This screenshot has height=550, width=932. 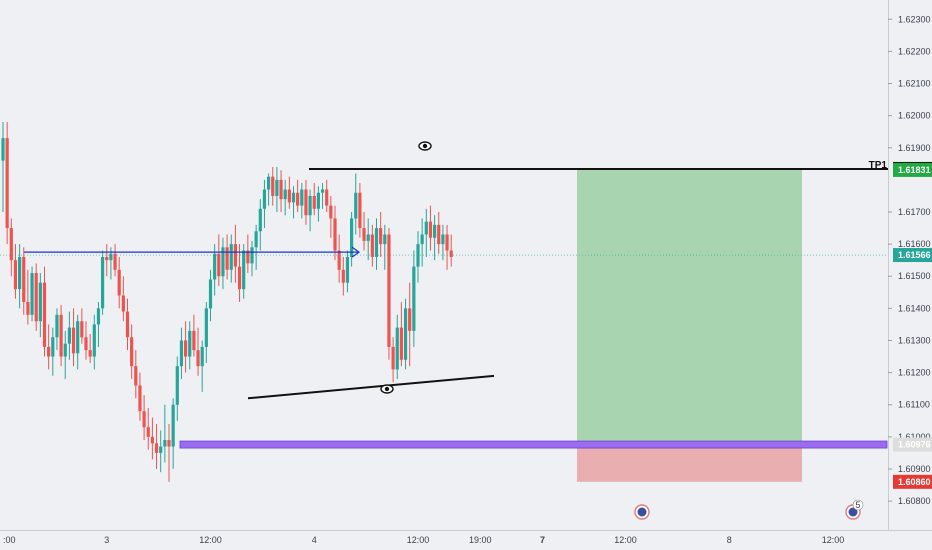 What do you see at coordinates (914, 405) in the screenshot?
I see `price-tick-label: 1.61100` at bounding box center [914, 405].